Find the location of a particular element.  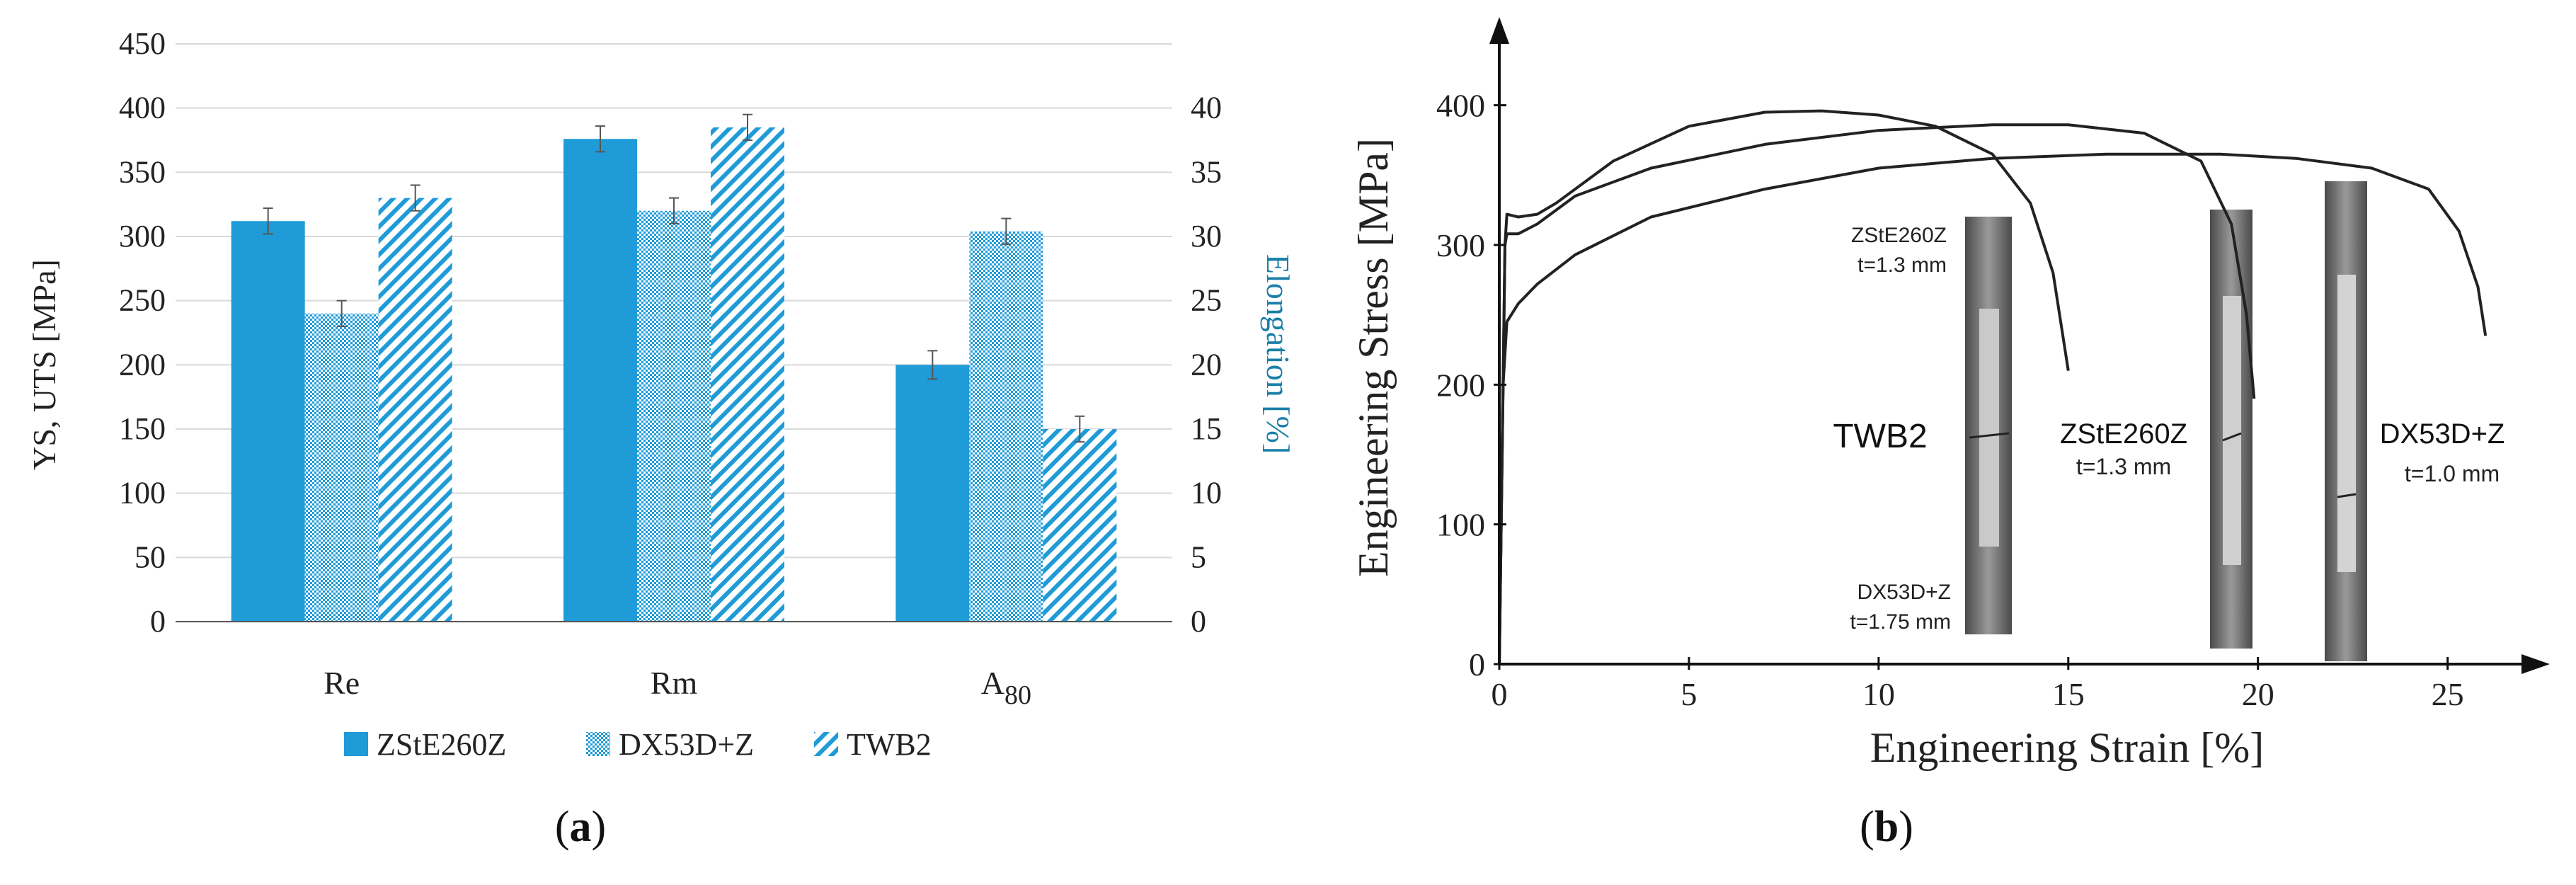

x-tick-label: 25 is located at coordinates (2448, 694).